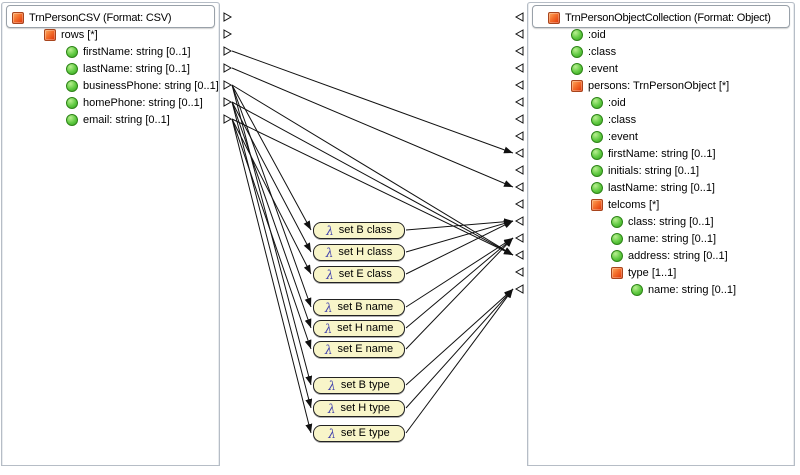 Image resolution: width=800 pixels, height=475 pixels. I want to click on wire-setename-name, so click(459, 293).